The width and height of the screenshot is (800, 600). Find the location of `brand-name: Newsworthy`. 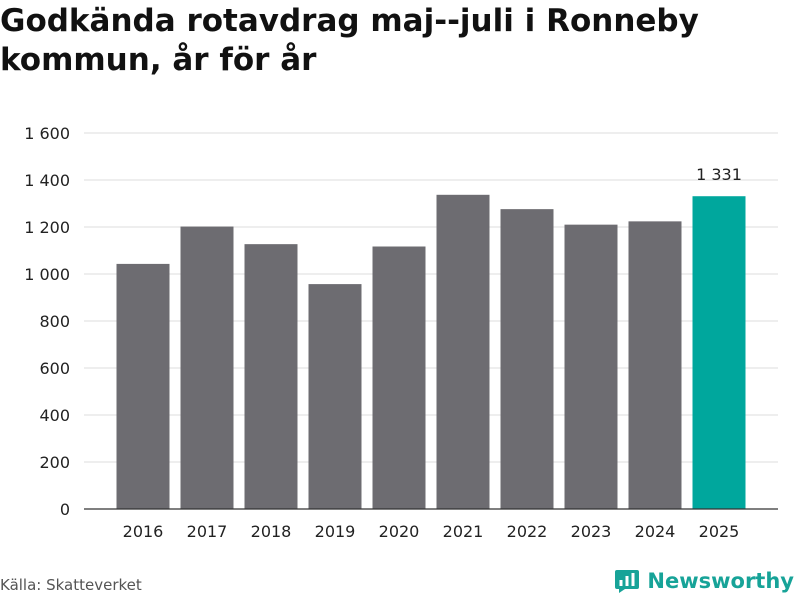

brand-name: Newsworthy is located at coordinates (720, 581).